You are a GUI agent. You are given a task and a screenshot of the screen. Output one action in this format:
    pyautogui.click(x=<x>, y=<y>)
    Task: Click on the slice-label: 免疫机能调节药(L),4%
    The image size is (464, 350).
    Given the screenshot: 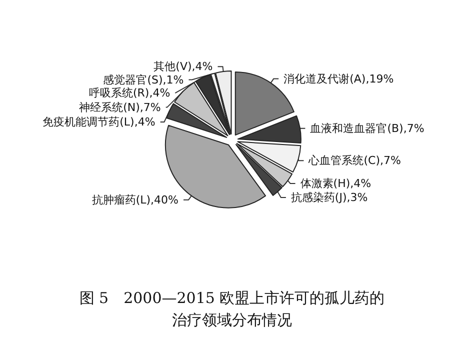 What is the action you would take?
    pyautogui.click(x=99, y=121)
    